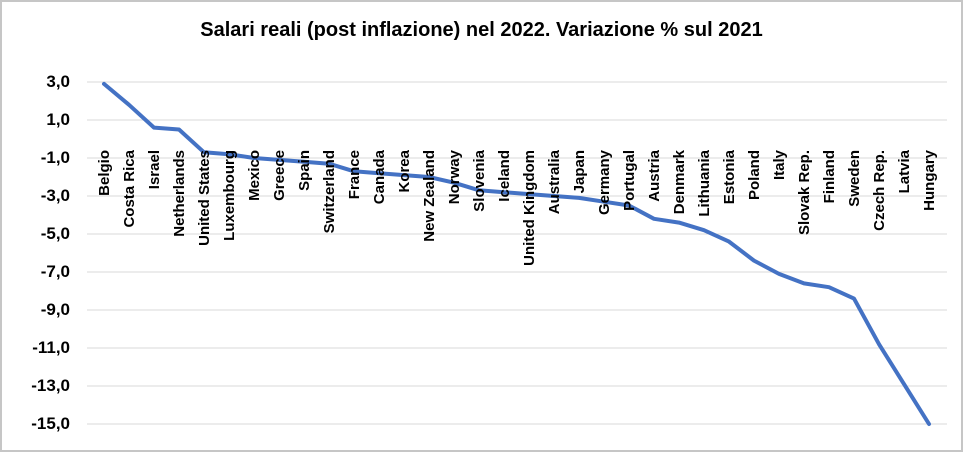 The height and width of the screenshot is (452, 963). What do you see at coordinates (404, 171) in the screenshot?
I see `x-category-label-text: Korea` at bounding box center [404, 171].